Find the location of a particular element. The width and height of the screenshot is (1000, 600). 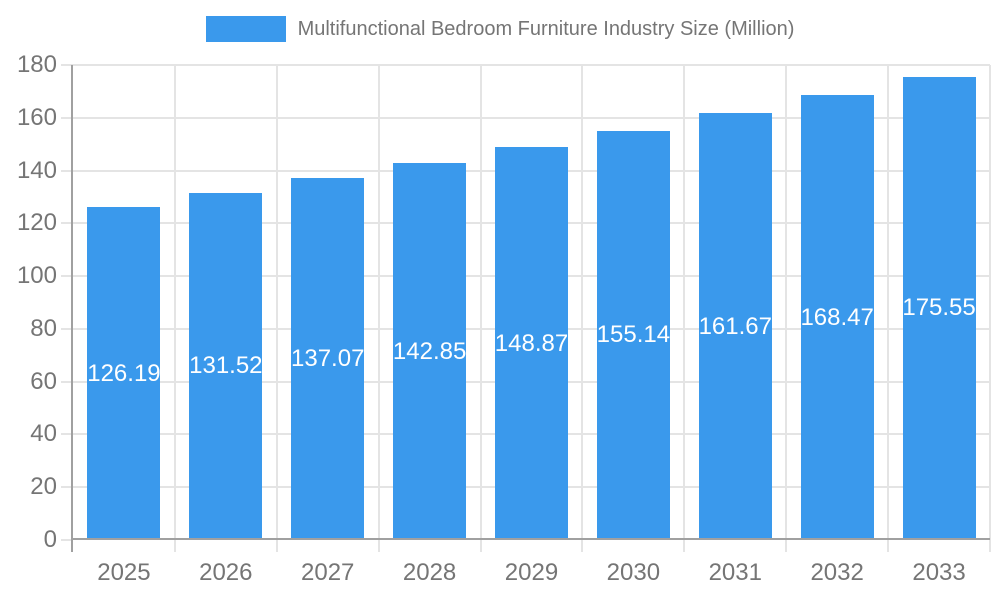

y-axis-tick-label: 0 is located at coordinates (50, 539).